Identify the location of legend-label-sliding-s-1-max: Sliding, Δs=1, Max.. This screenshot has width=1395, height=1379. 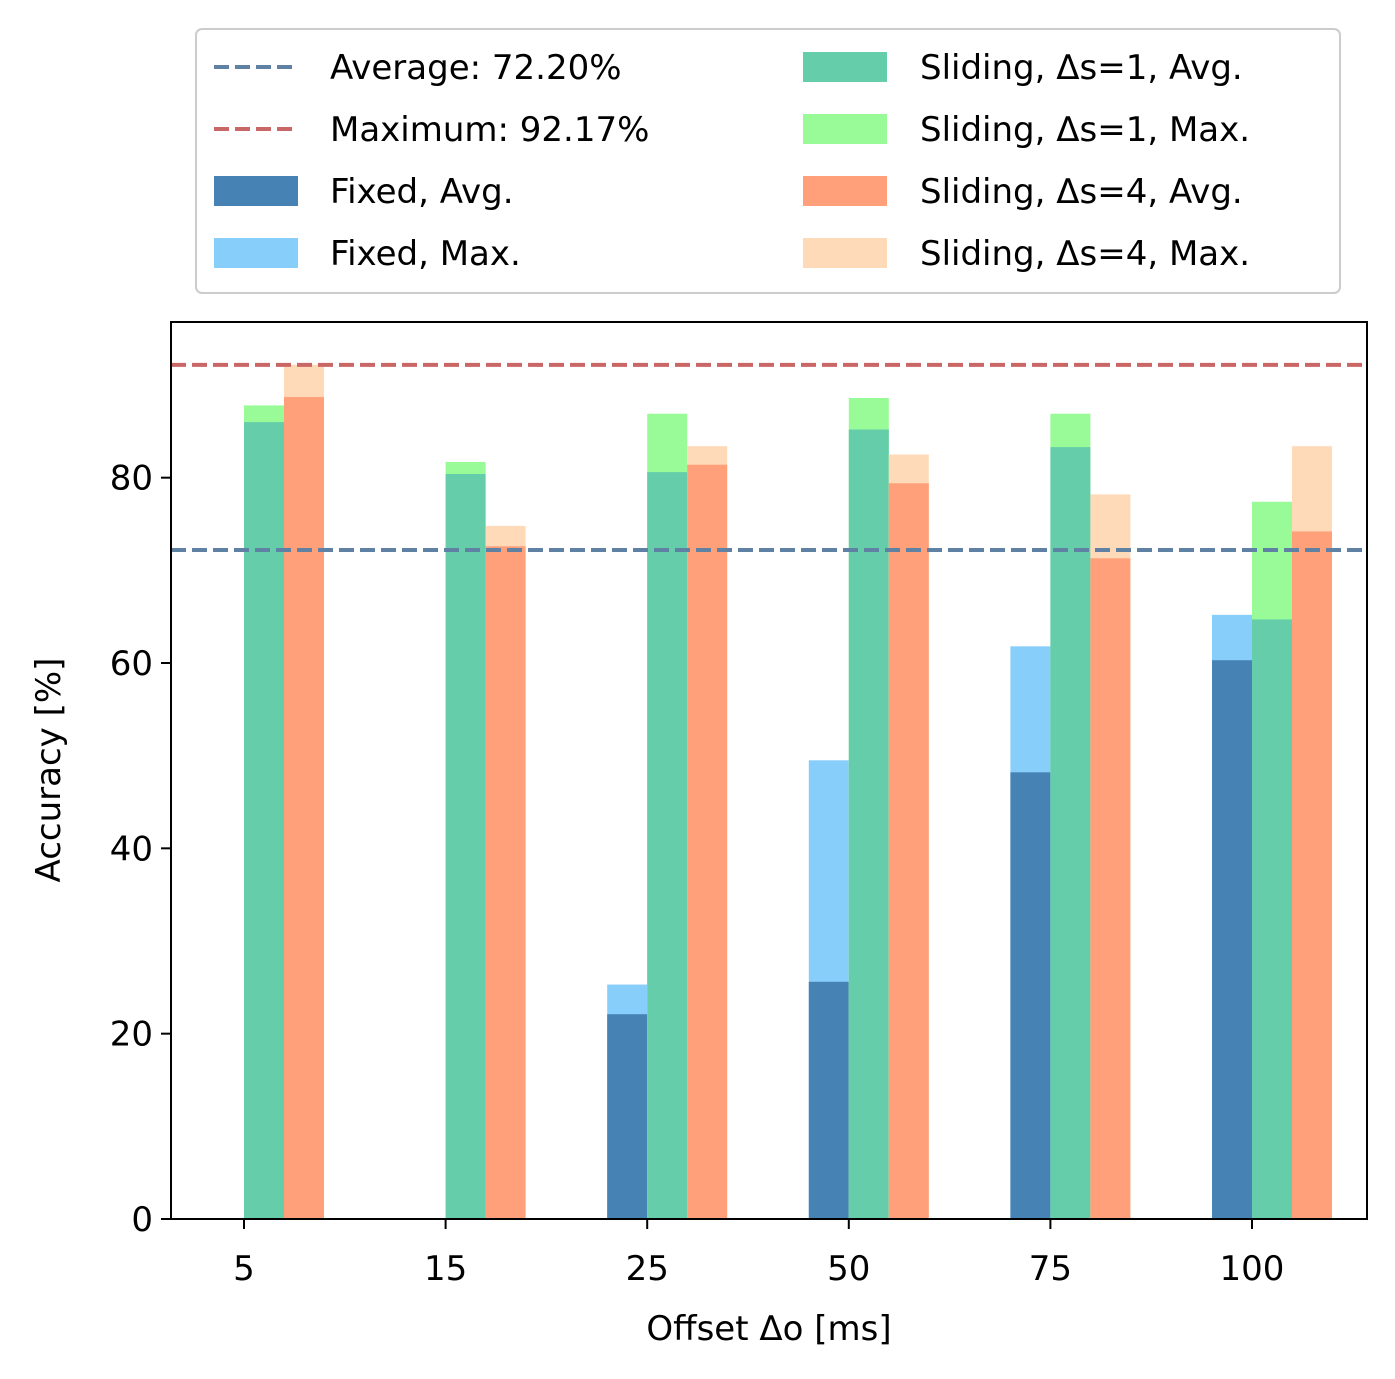
(1085, 130).